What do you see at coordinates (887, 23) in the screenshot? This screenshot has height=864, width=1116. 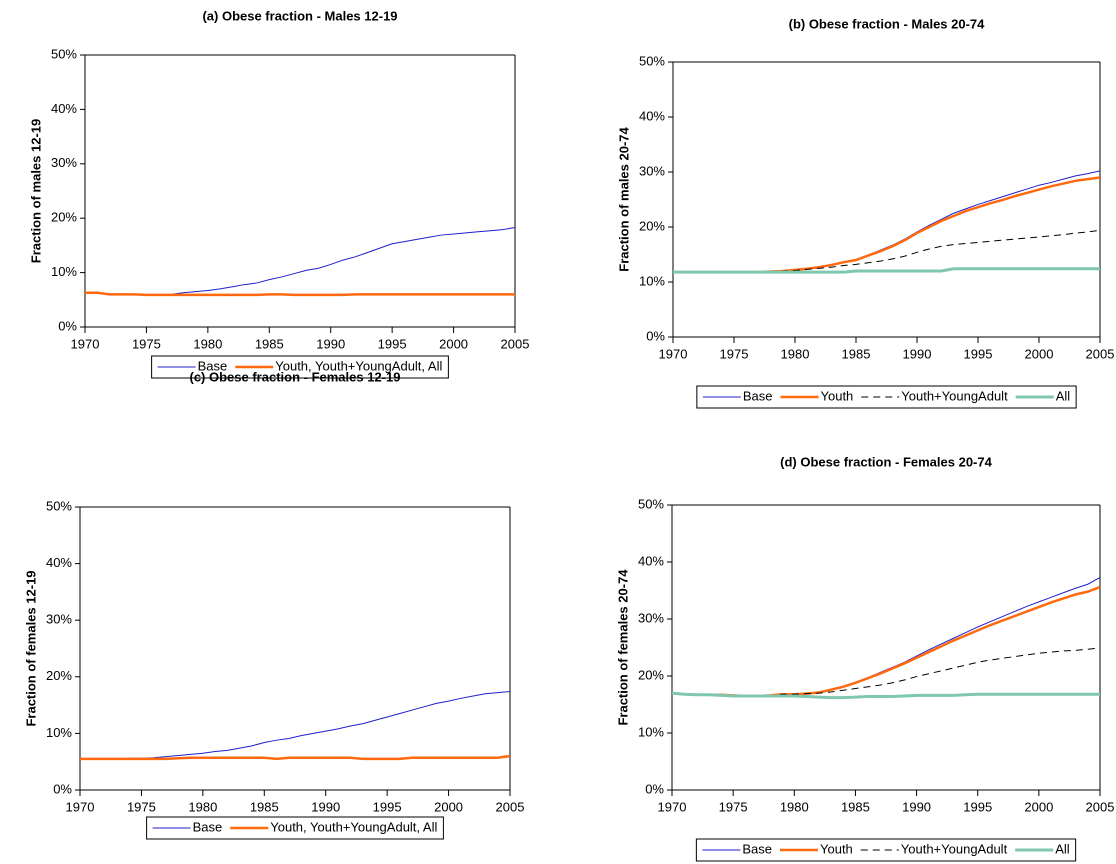 I see `chart-title: (b) Obese fraction - Males 20-74` at bounding box center [887, 23].